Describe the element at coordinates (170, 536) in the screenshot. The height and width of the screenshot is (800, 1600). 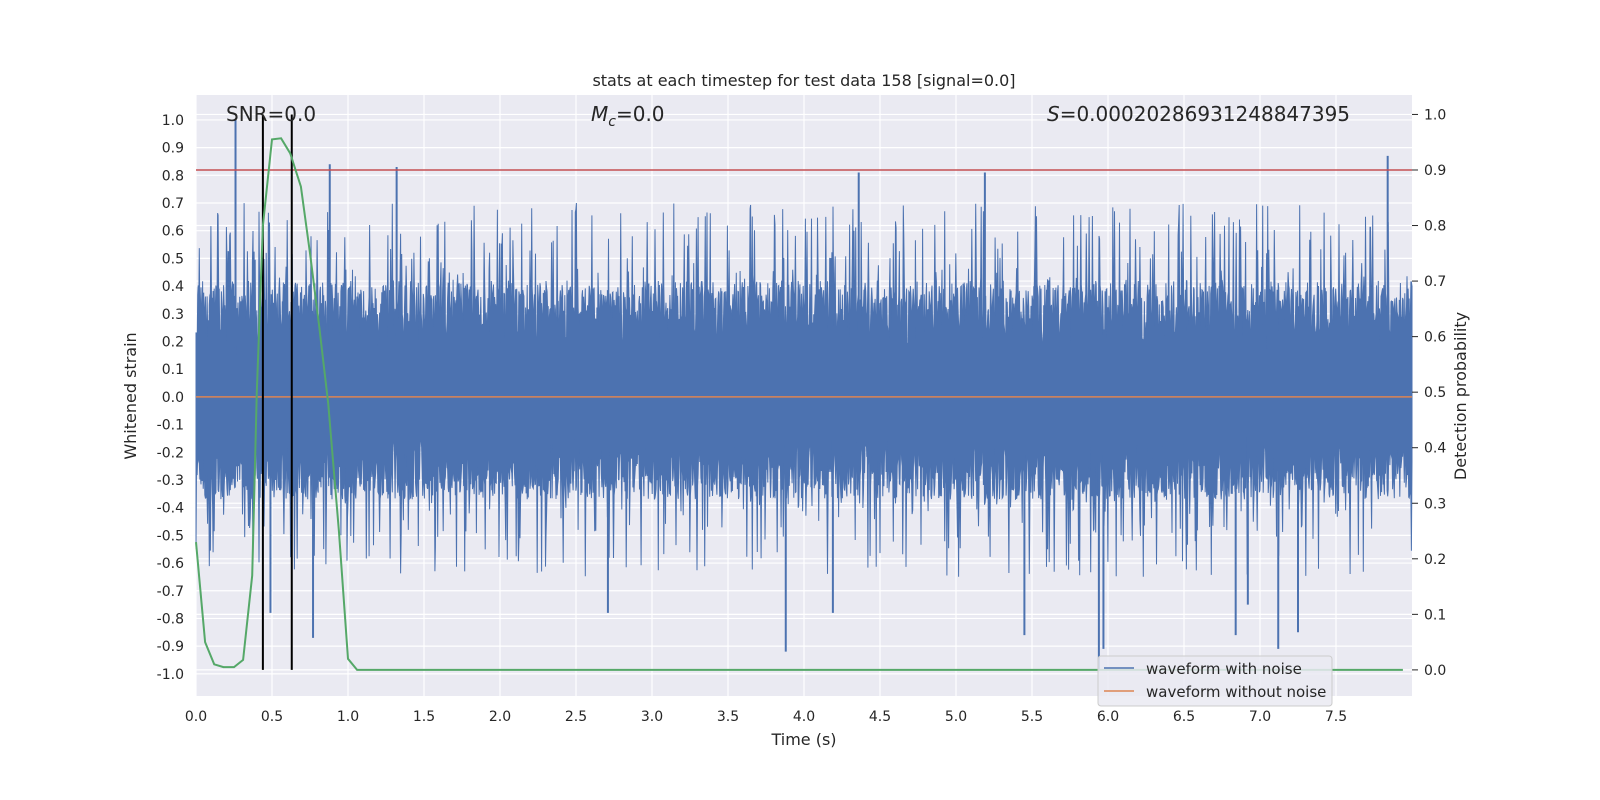
I see `left-y-tick-label: -0.5` at that location.